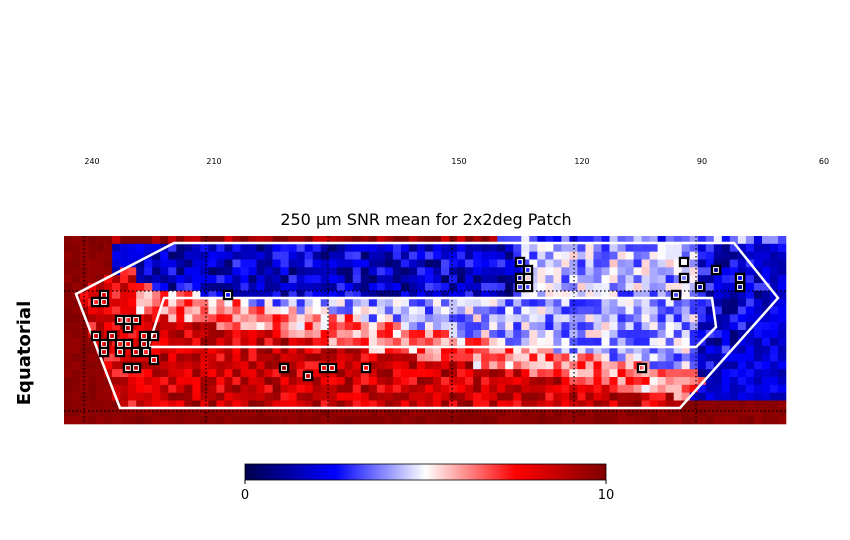 Image resolution: width=850 pixels, height=540 pixels. Describe the element at coordinates (24, 353) in the screenshot. I see `y-axis-label: Equatorial` at that location.